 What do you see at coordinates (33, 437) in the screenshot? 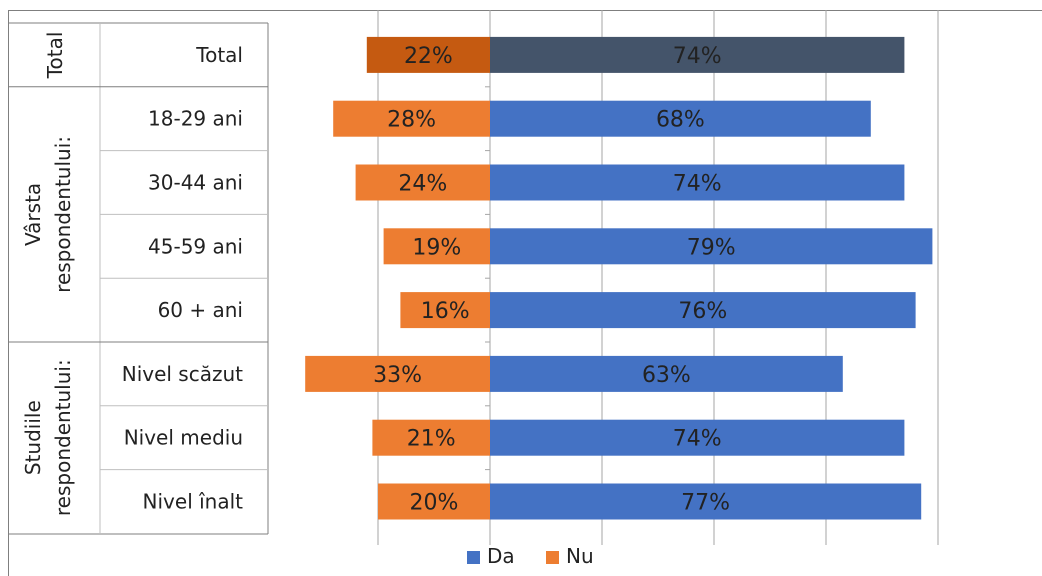
I see `group-label-line: Studiile` at bounding box center [33, 437].